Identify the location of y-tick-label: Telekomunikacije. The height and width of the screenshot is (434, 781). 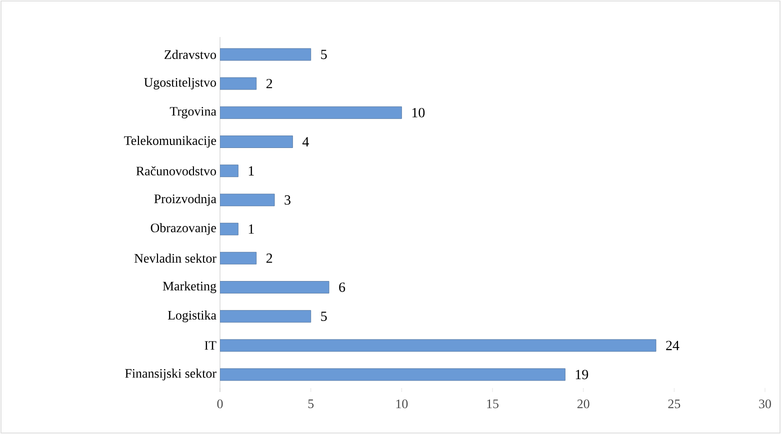
(170, 142).